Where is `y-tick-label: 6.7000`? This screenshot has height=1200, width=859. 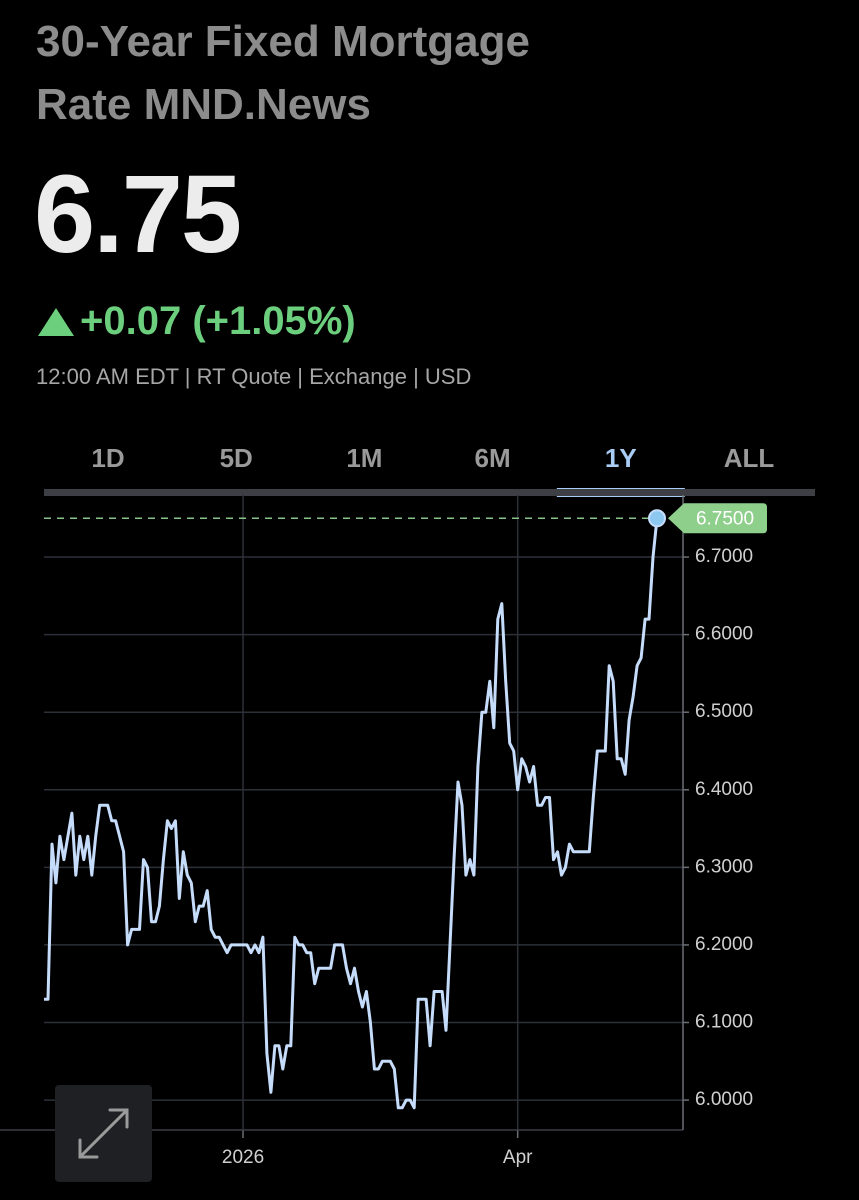
y-tick-label: 6.7000 is located at coordinates (724, 556).